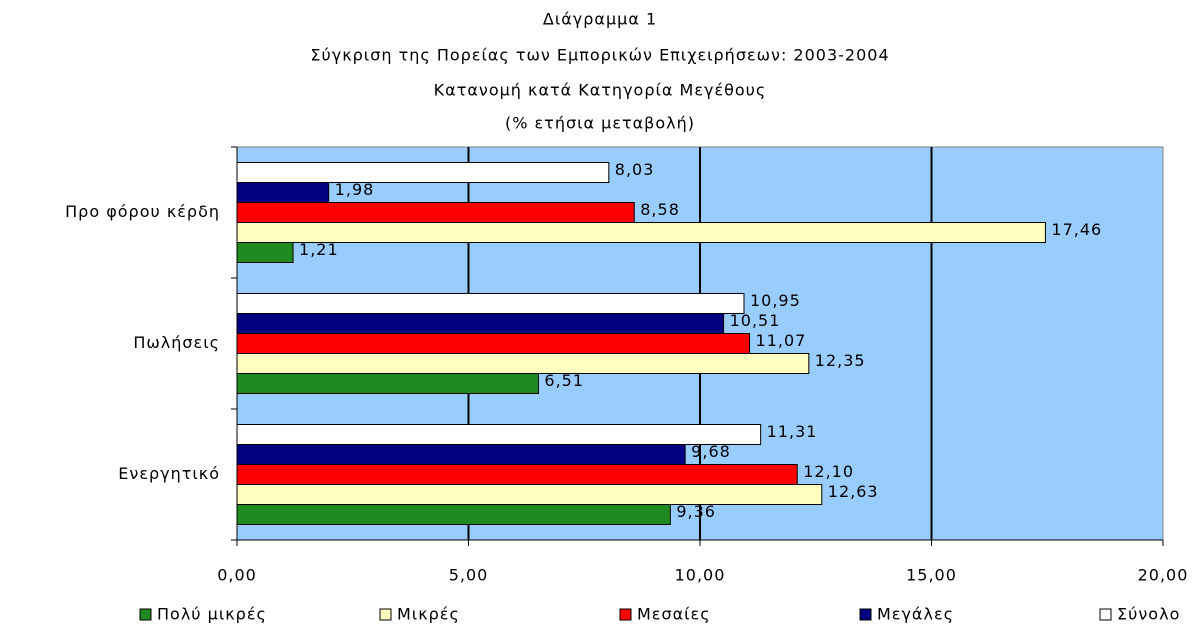 This screenshot has width=1201, height=627. I want to click on data-label: 10,95, so click(775, 300).